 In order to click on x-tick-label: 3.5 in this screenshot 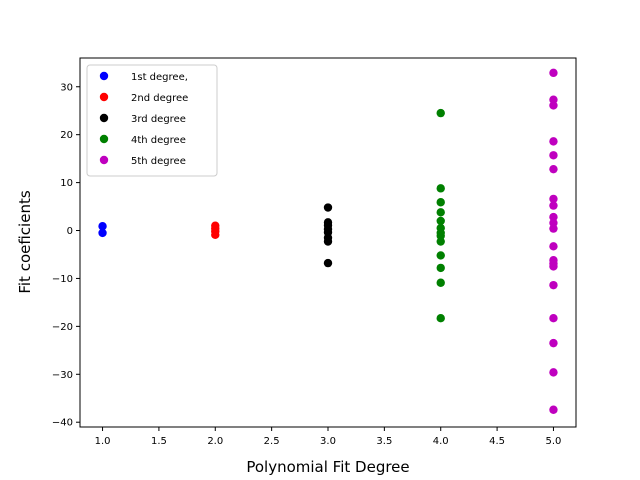, I will do `click(384, 441)`.